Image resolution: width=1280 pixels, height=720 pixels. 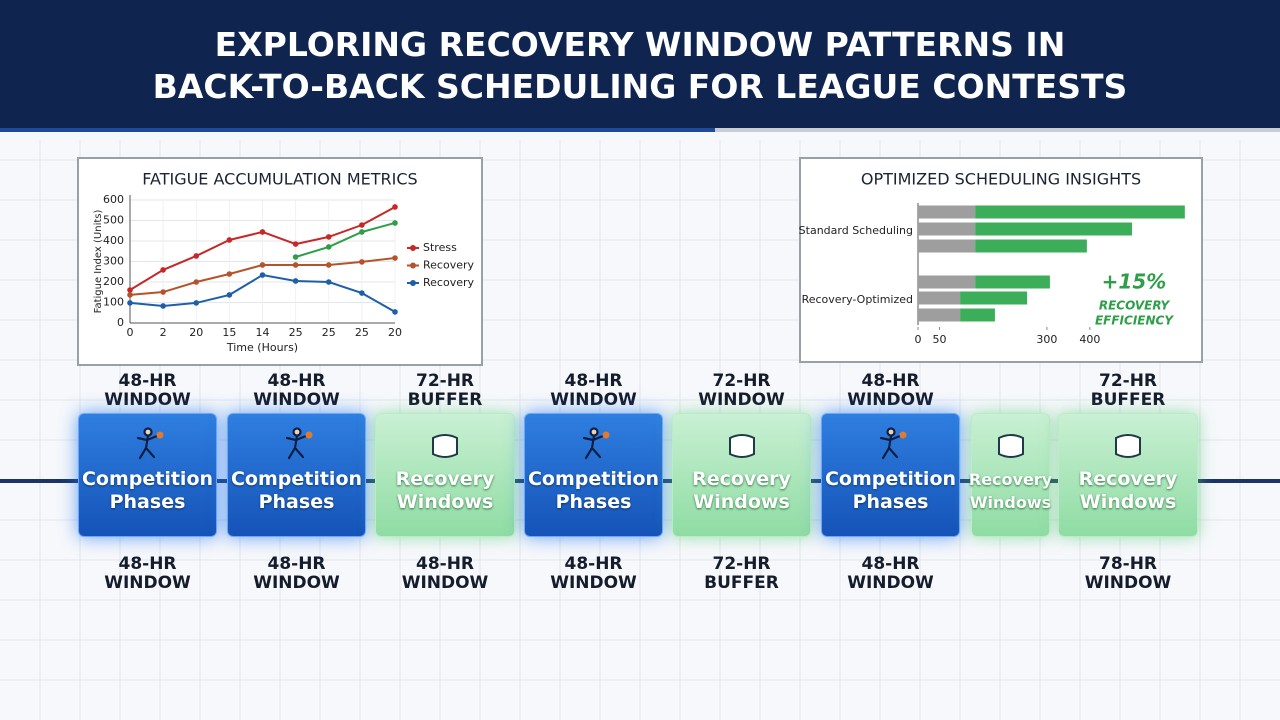 I want to click on x-tick-label: 50, so click(x=939, y=339).